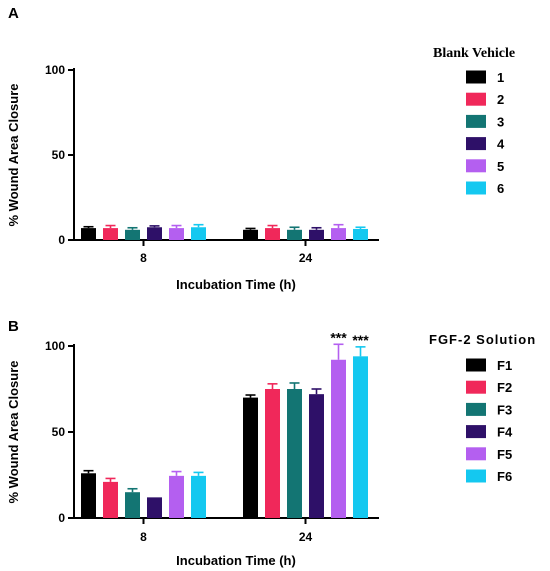 Image resolution: width=550 pixels, height=571 pixels. What do you see at coordinates (500, 188) in the screenshot?
I see `legend-label-a: 6` at bounding box center [500, 188].